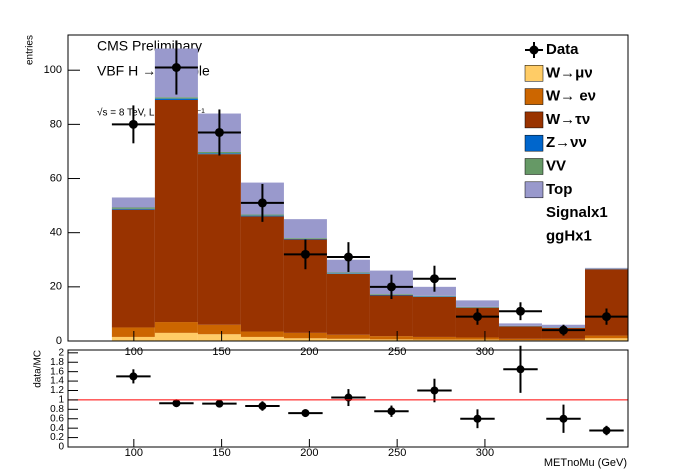 This screenshot has width=696, height=472. Describe the element at coordinates (571, 96) in the screenshot. I see `legend-label: W→ eν` at that location.